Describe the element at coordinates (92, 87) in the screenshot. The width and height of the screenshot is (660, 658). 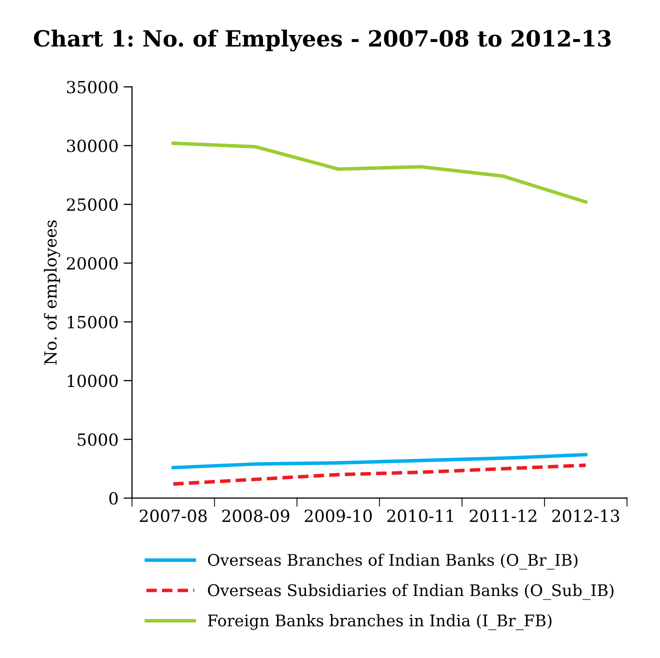
I see `y-tick-label: 35000` at that location.